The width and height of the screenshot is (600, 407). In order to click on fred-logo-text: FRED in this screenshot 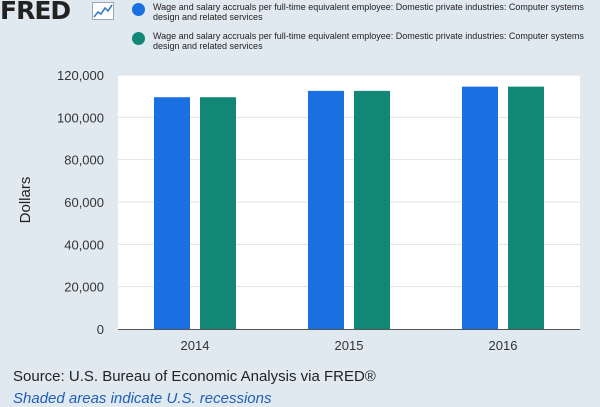, I will do `click(35, 12)`.